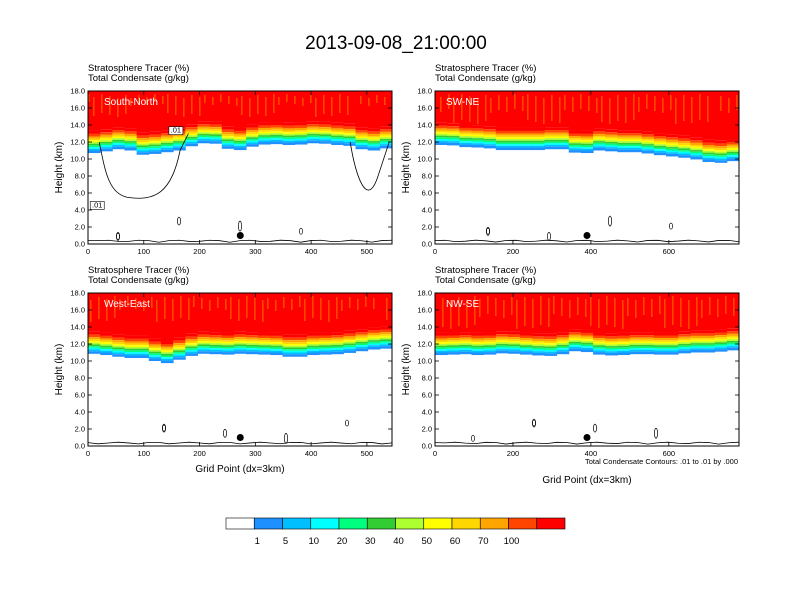  I want to click on colorbar-box, so click(494, 523).